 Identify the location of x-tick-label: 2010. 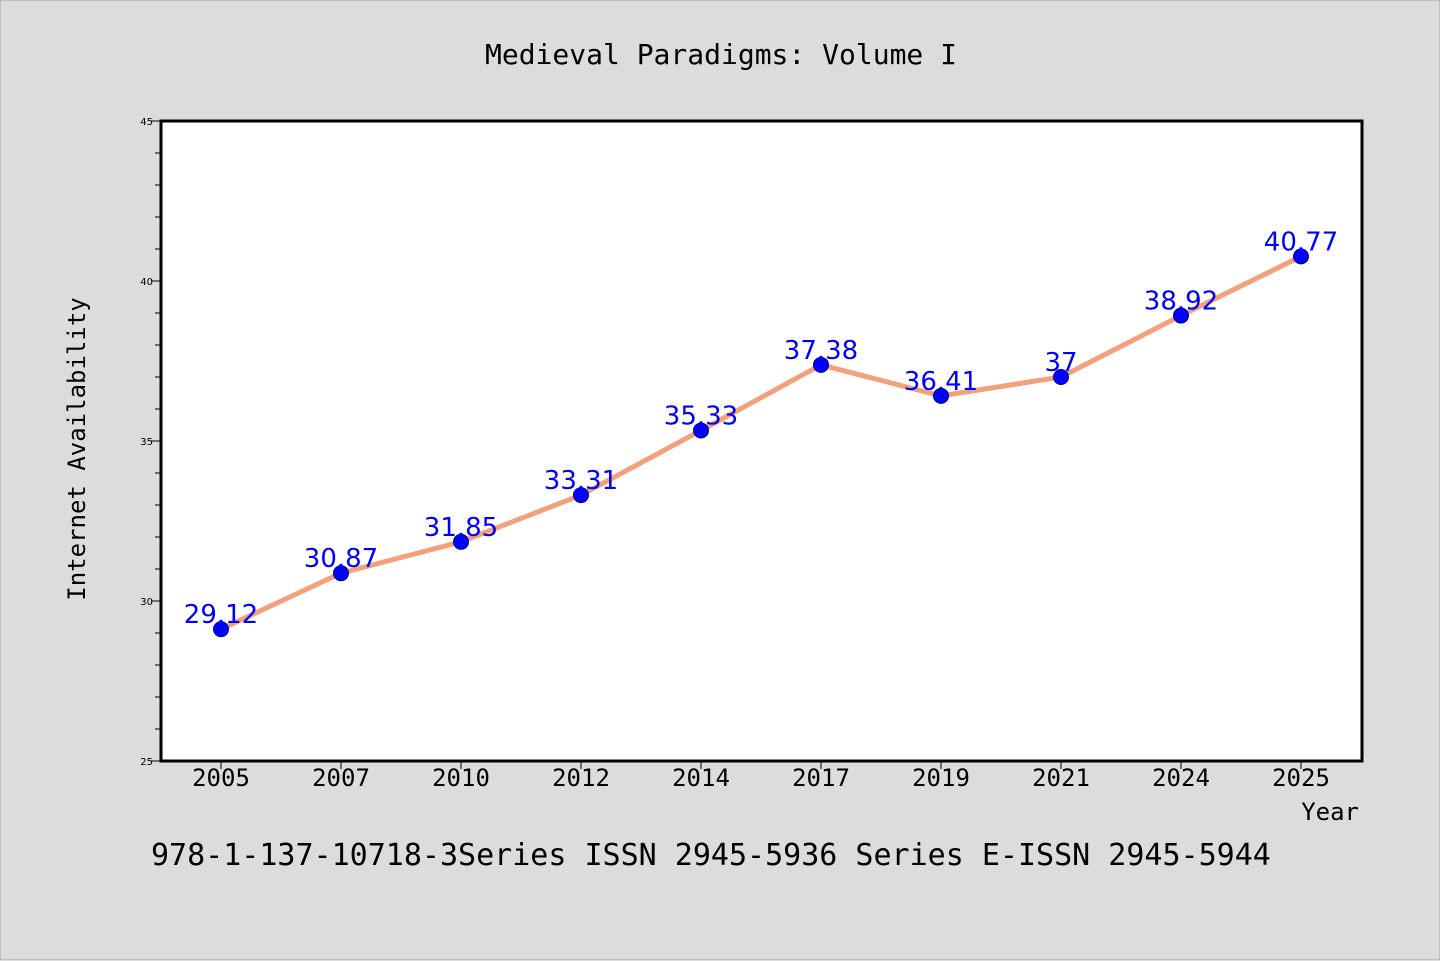
(461, 778).